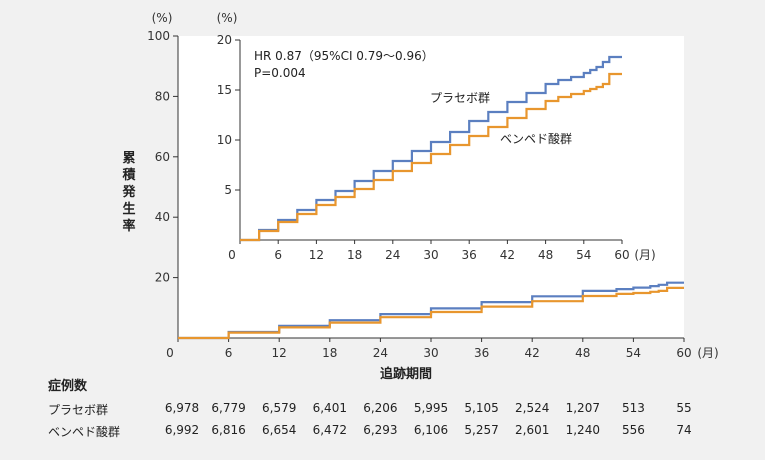  I want to click on main-y-tick-label: 40, so click(162, 217).